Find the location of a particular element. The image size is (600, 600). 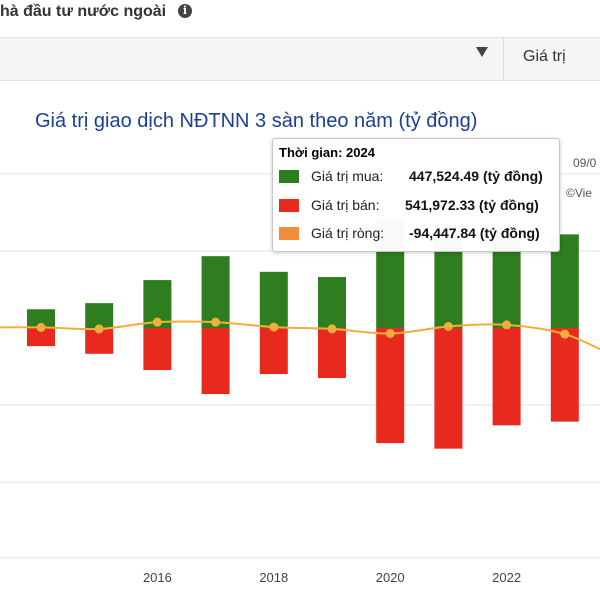

net-point-2017 is located at coordinates (216, 322).